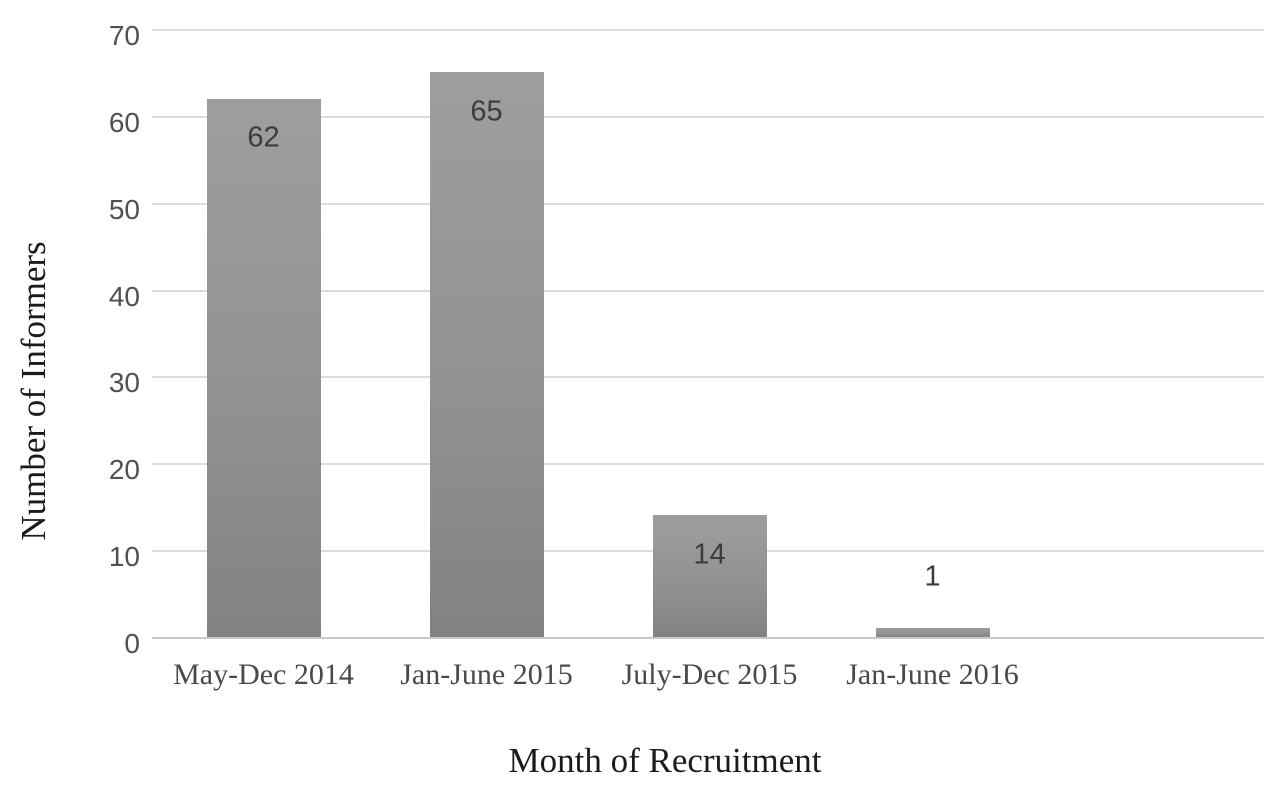 This screenshot has width=1264, height=811. Describe the element at coordinates (708, 638) in the screenshot. I see `x-axis-line` at that location.